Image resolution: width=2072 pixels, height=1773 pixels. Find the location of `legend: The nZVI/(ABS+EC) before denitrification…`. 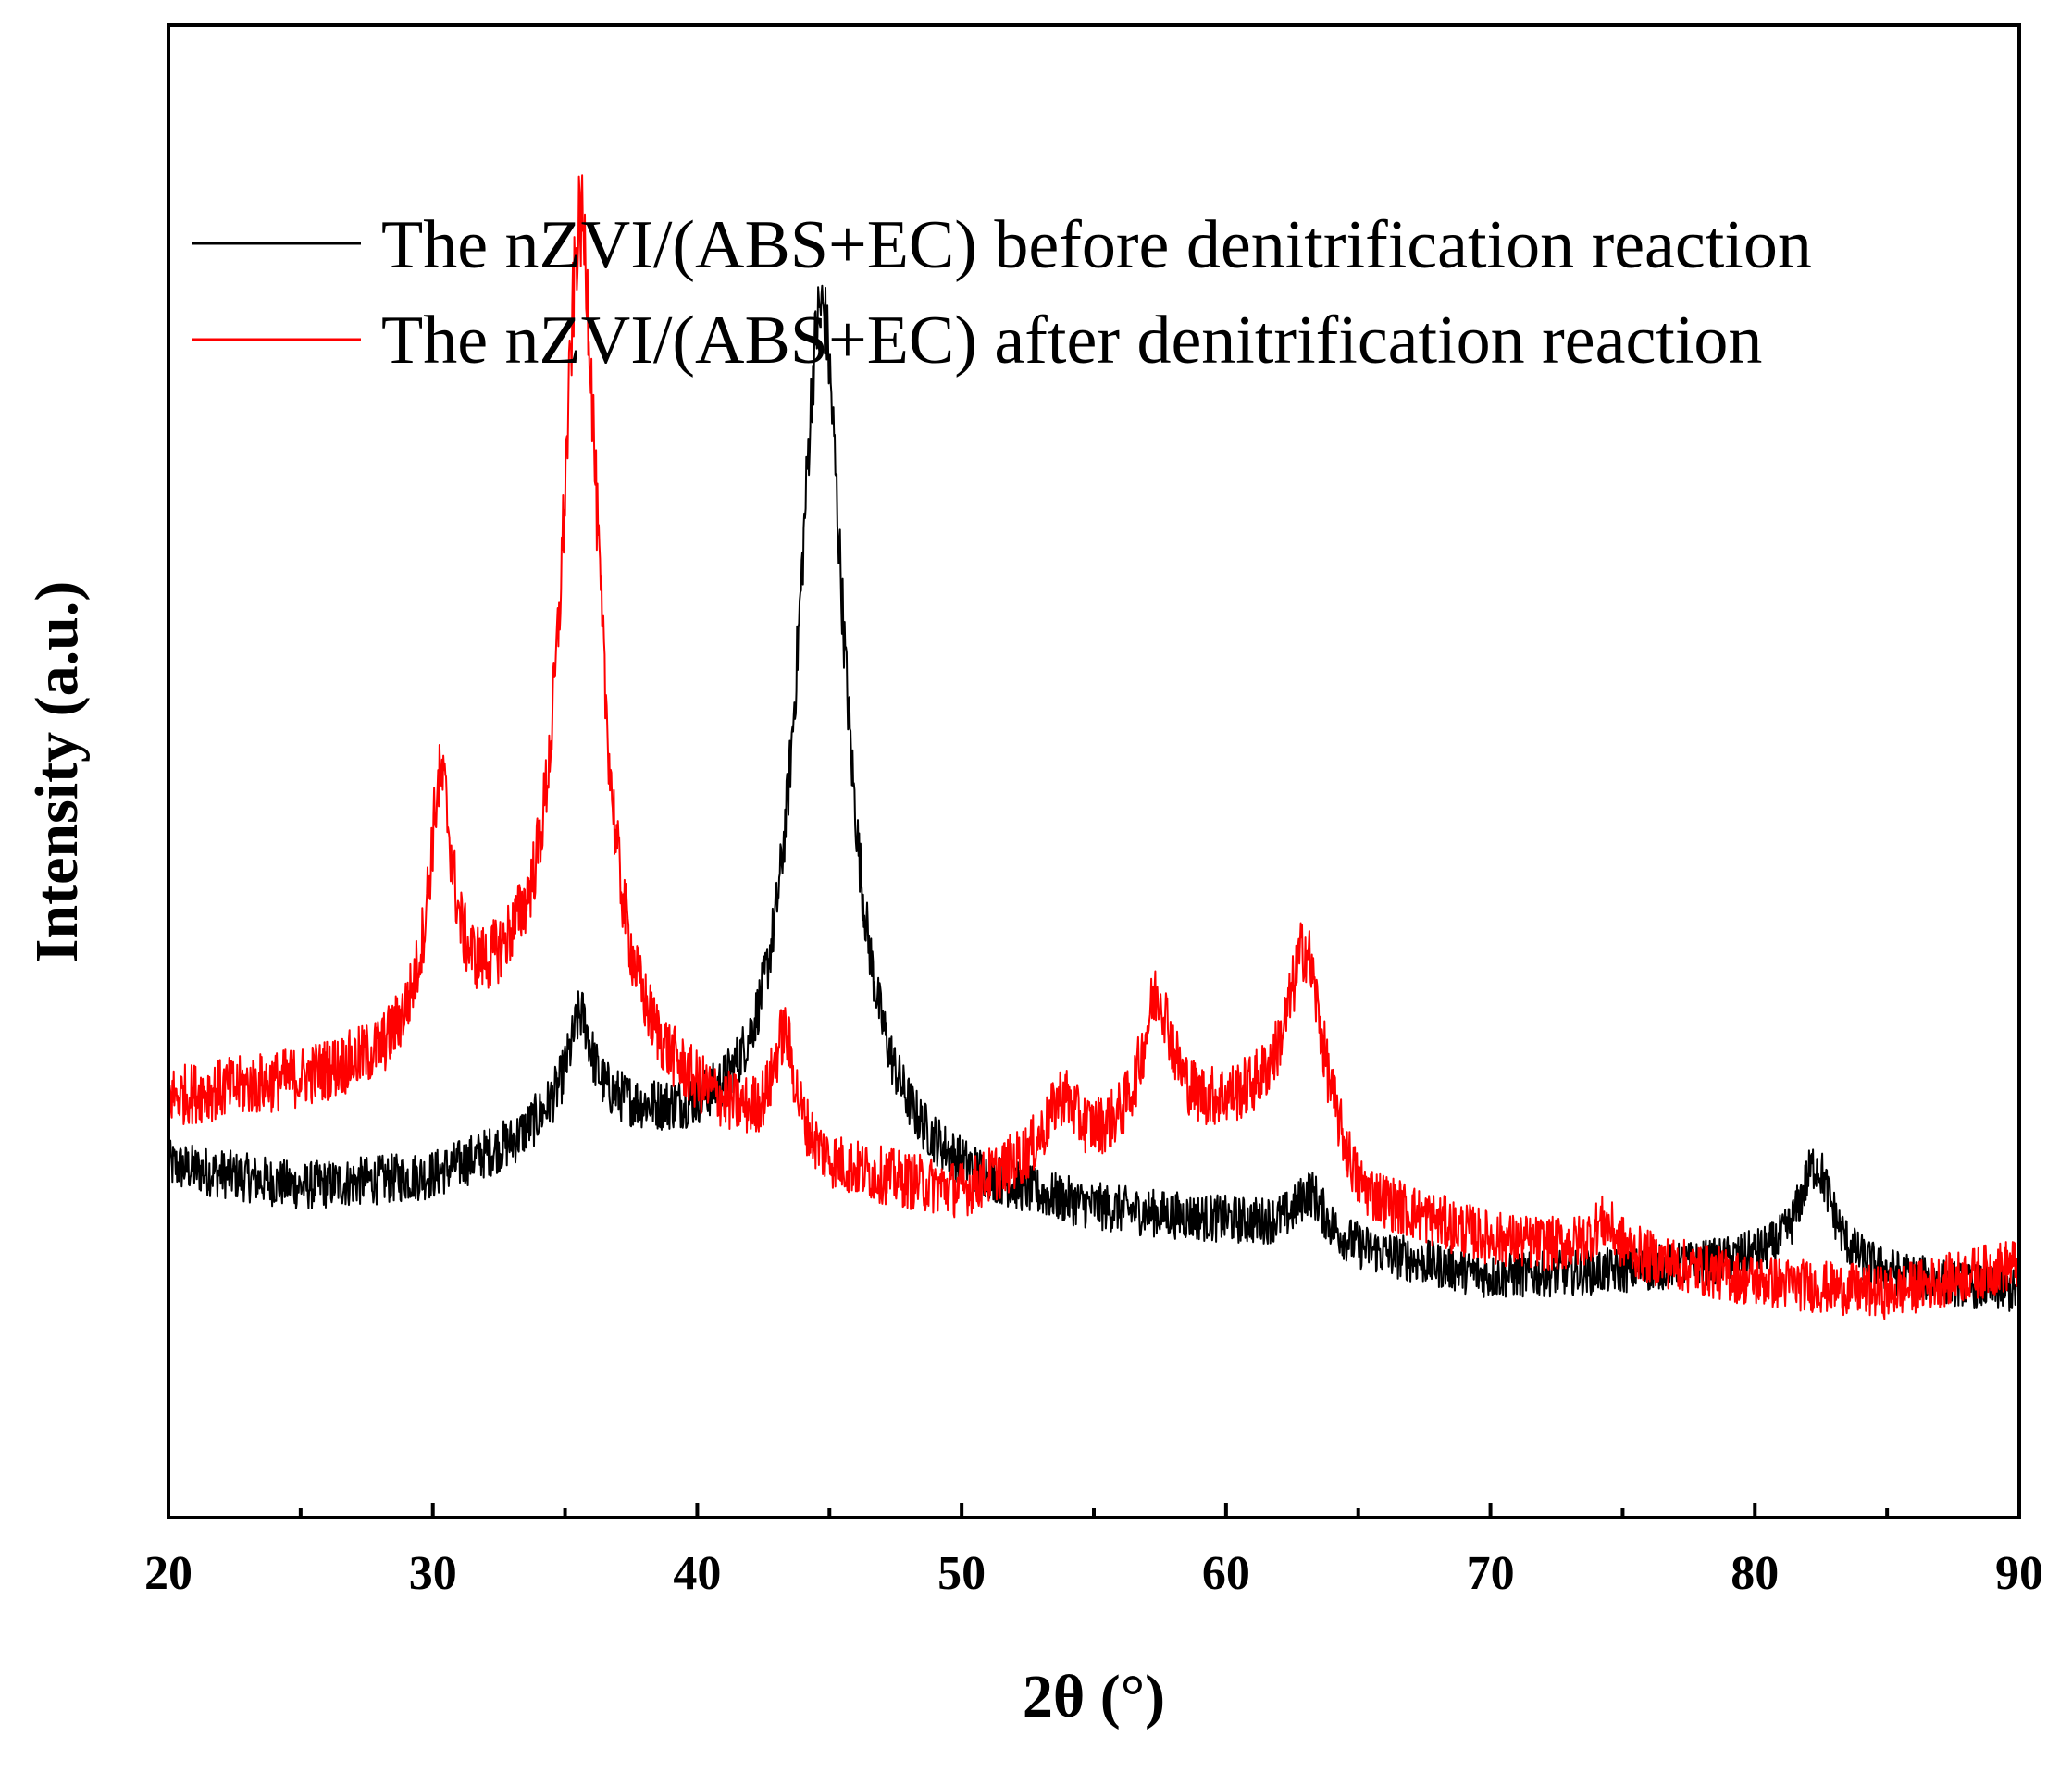

legend: The nZVI/(ABS+EC) before denitrification… is located at coordinates (1002, 292).